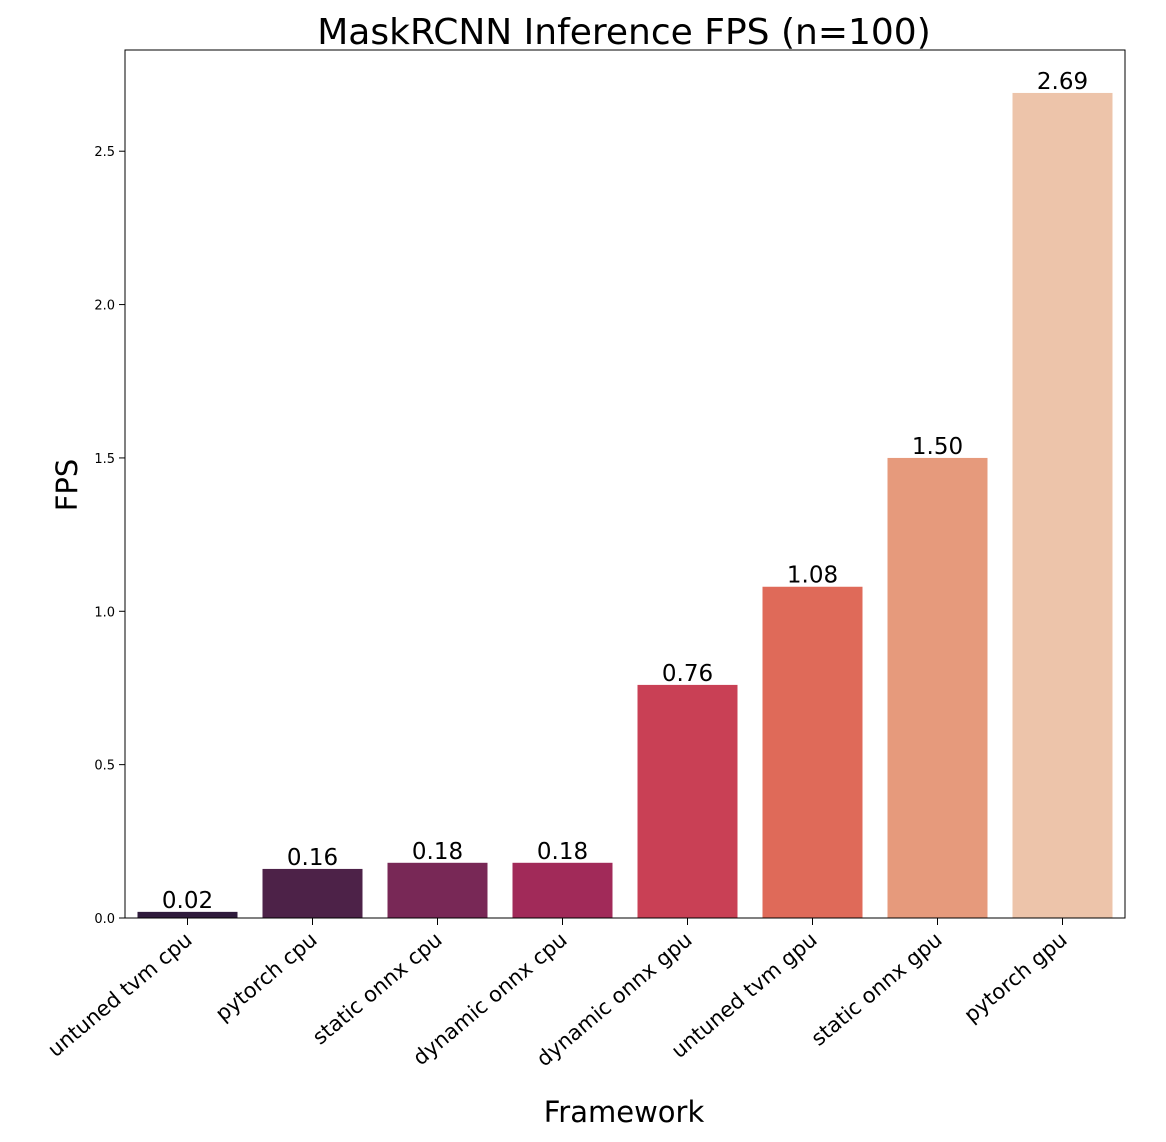  What do you see at coordinates (937, 447) in the screenshot?
I see `data-label: 1.50` at bounding box center [937, 447].